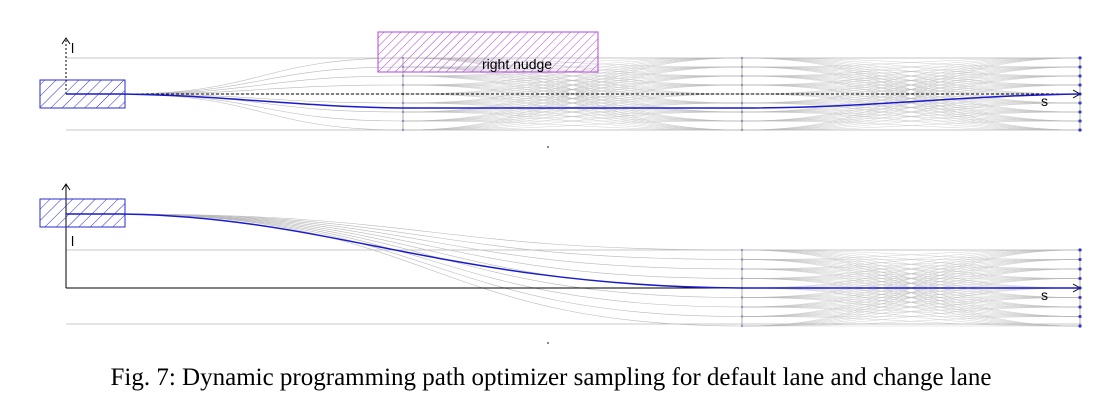 Image resolution: width=1102 pixels, height=411 pixels. Describe the element at coordinates (82, 213) in the screenshot. I see `bottom-ego-vehicle` at that location.